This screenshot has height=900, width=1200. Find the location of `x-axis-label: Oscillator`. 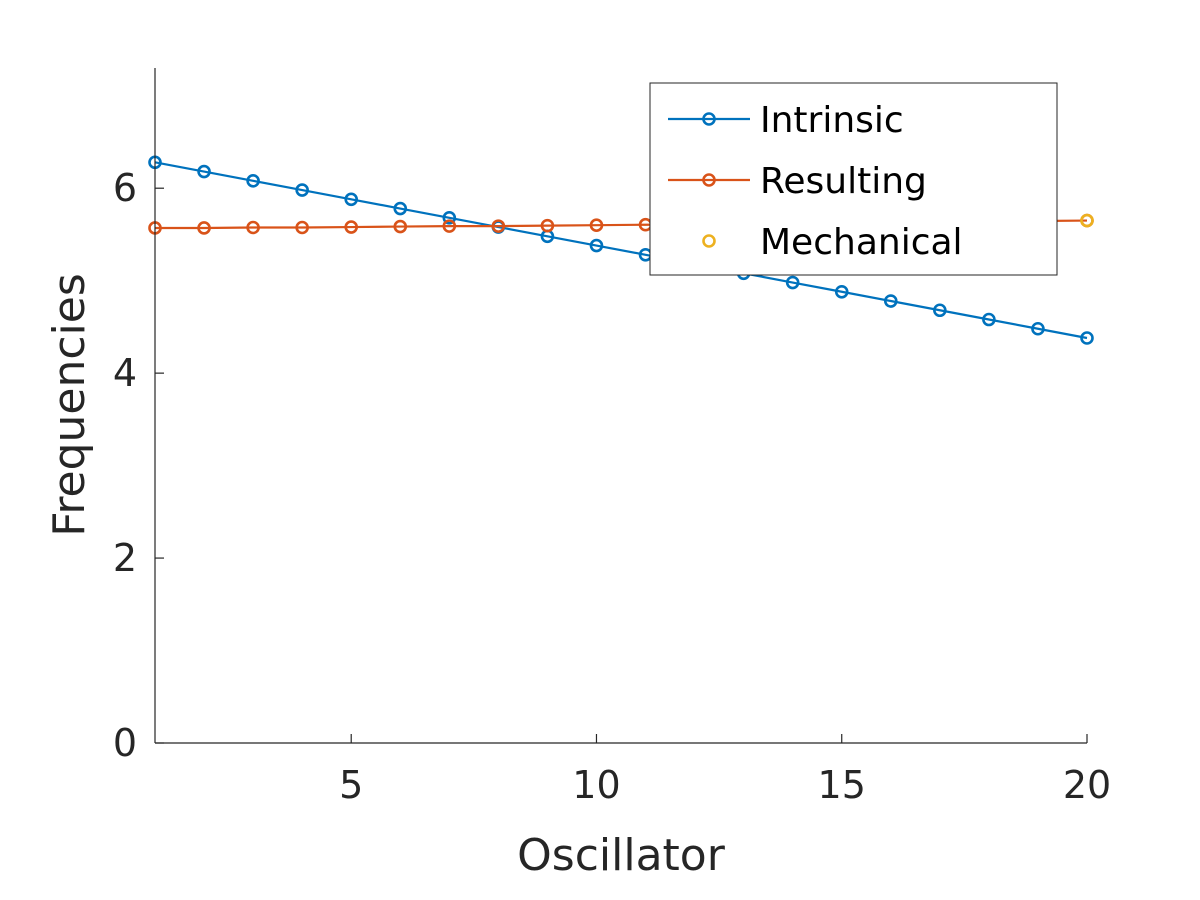

x-axis-label: Oscillator is located at coordinates (621, 855).